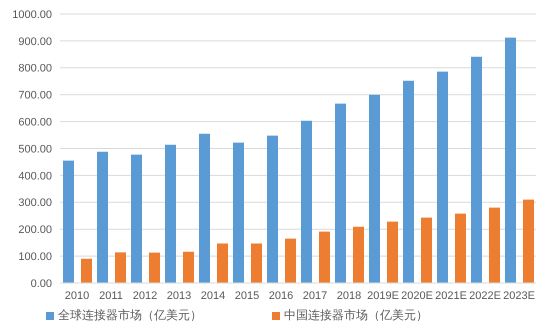 Image resolution: width=546 pixels, height=333 pixels. Describe the element at coordinates (111, 296) in the screenshot. I see `x-tick-label: 2011` at that location.